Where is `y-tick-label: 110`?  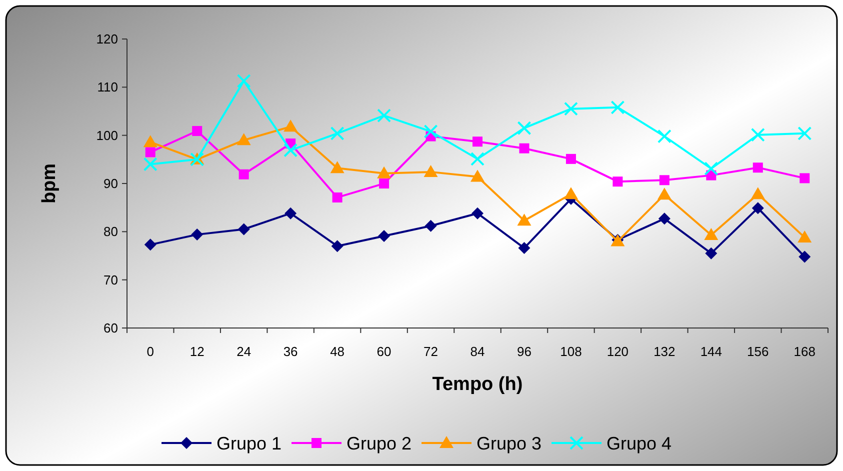
y-tick-label: 110 is located at coordinates (107, 87).